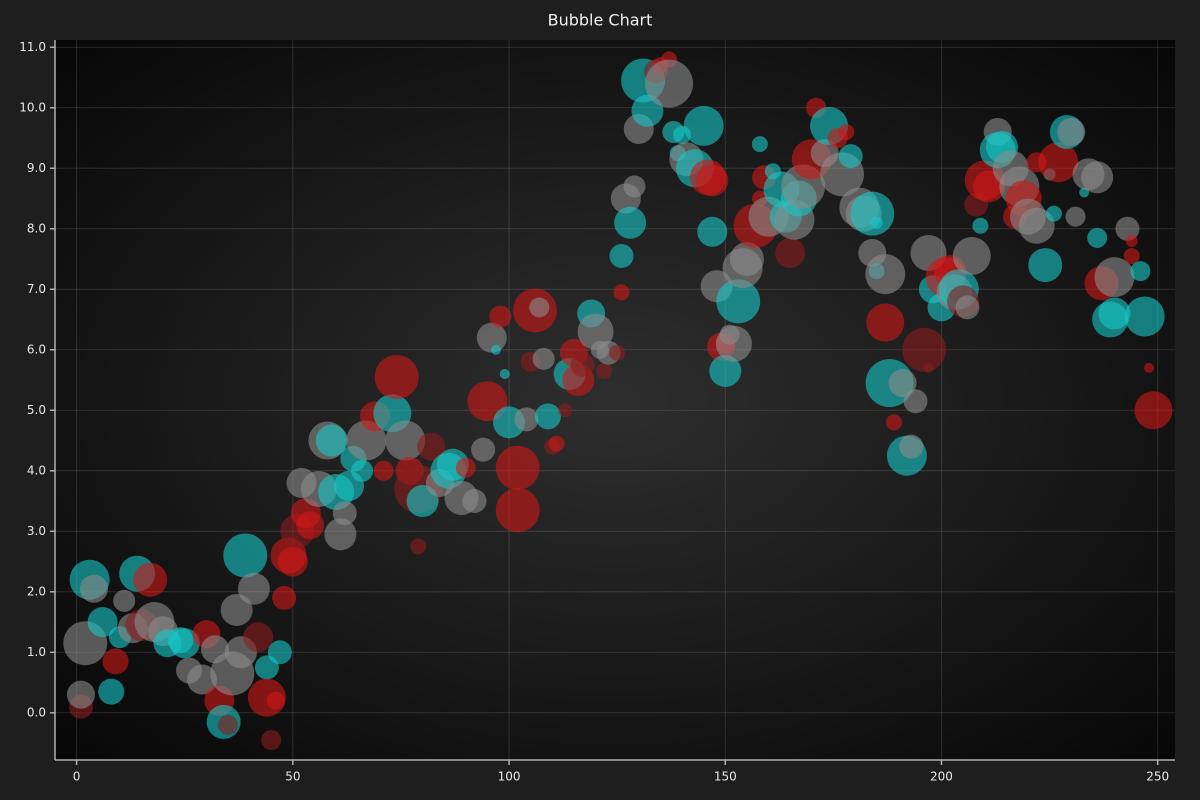 This screenshot has height=800, width=1200. What do you see at coordinates (77, 777) in the screenshot?
I see `x-tick-label: 0` at bounding box center [77, 777].